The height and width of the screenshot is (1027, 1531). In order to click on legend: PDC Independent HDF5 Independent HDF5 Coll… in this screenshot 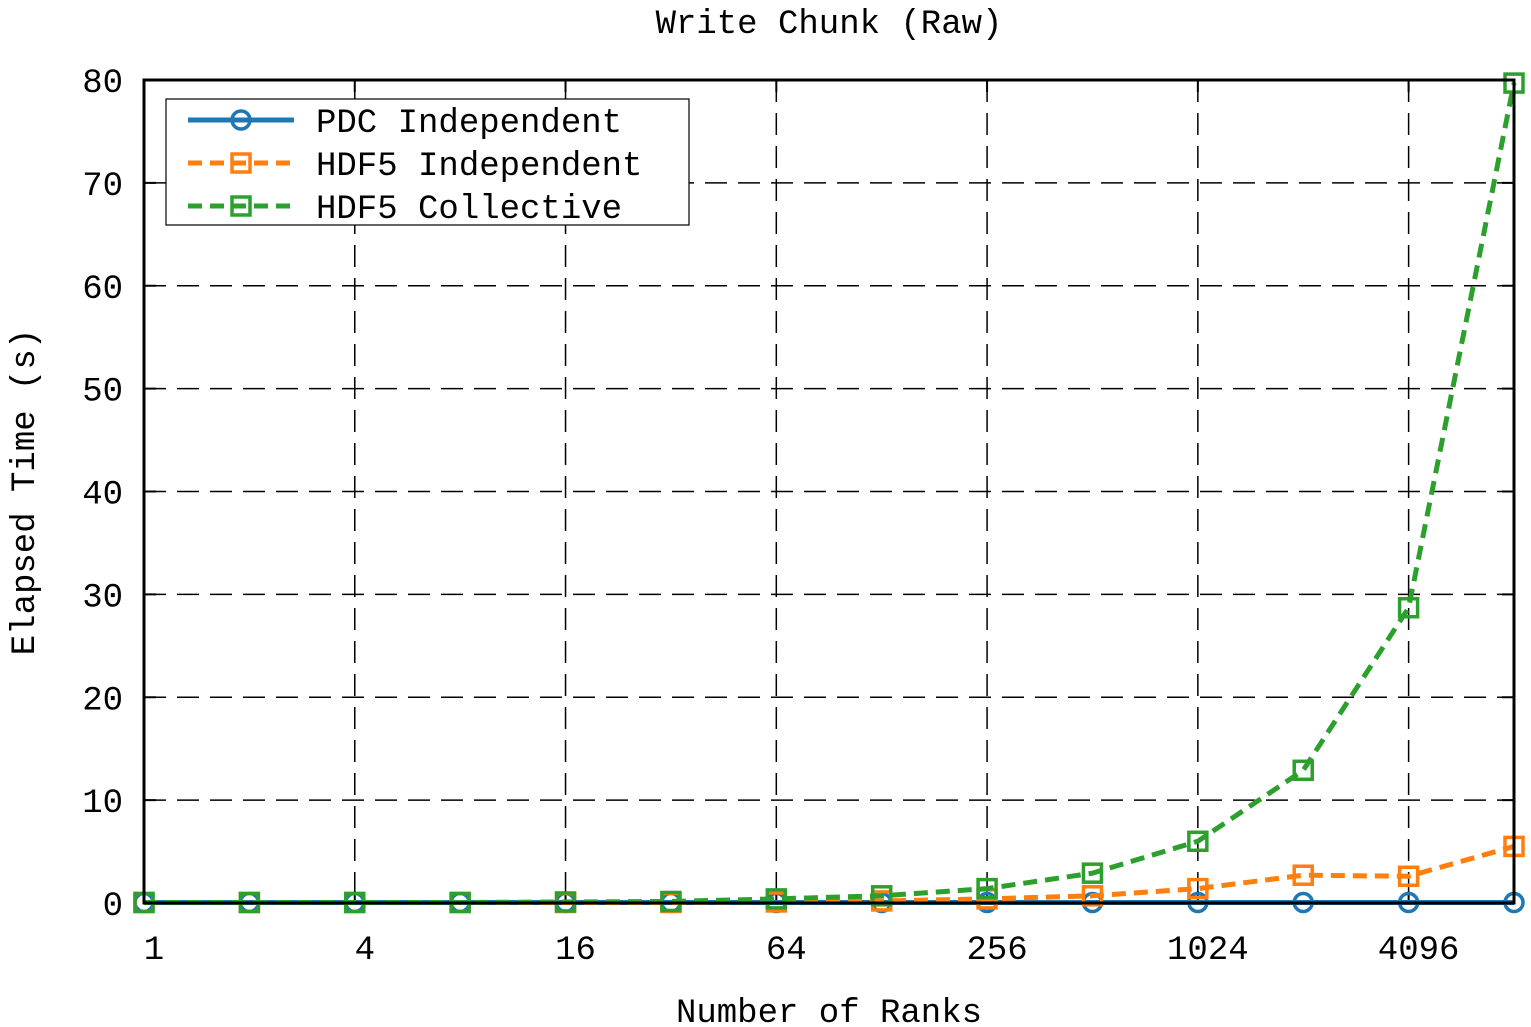, I will do `click(427, 163)`.